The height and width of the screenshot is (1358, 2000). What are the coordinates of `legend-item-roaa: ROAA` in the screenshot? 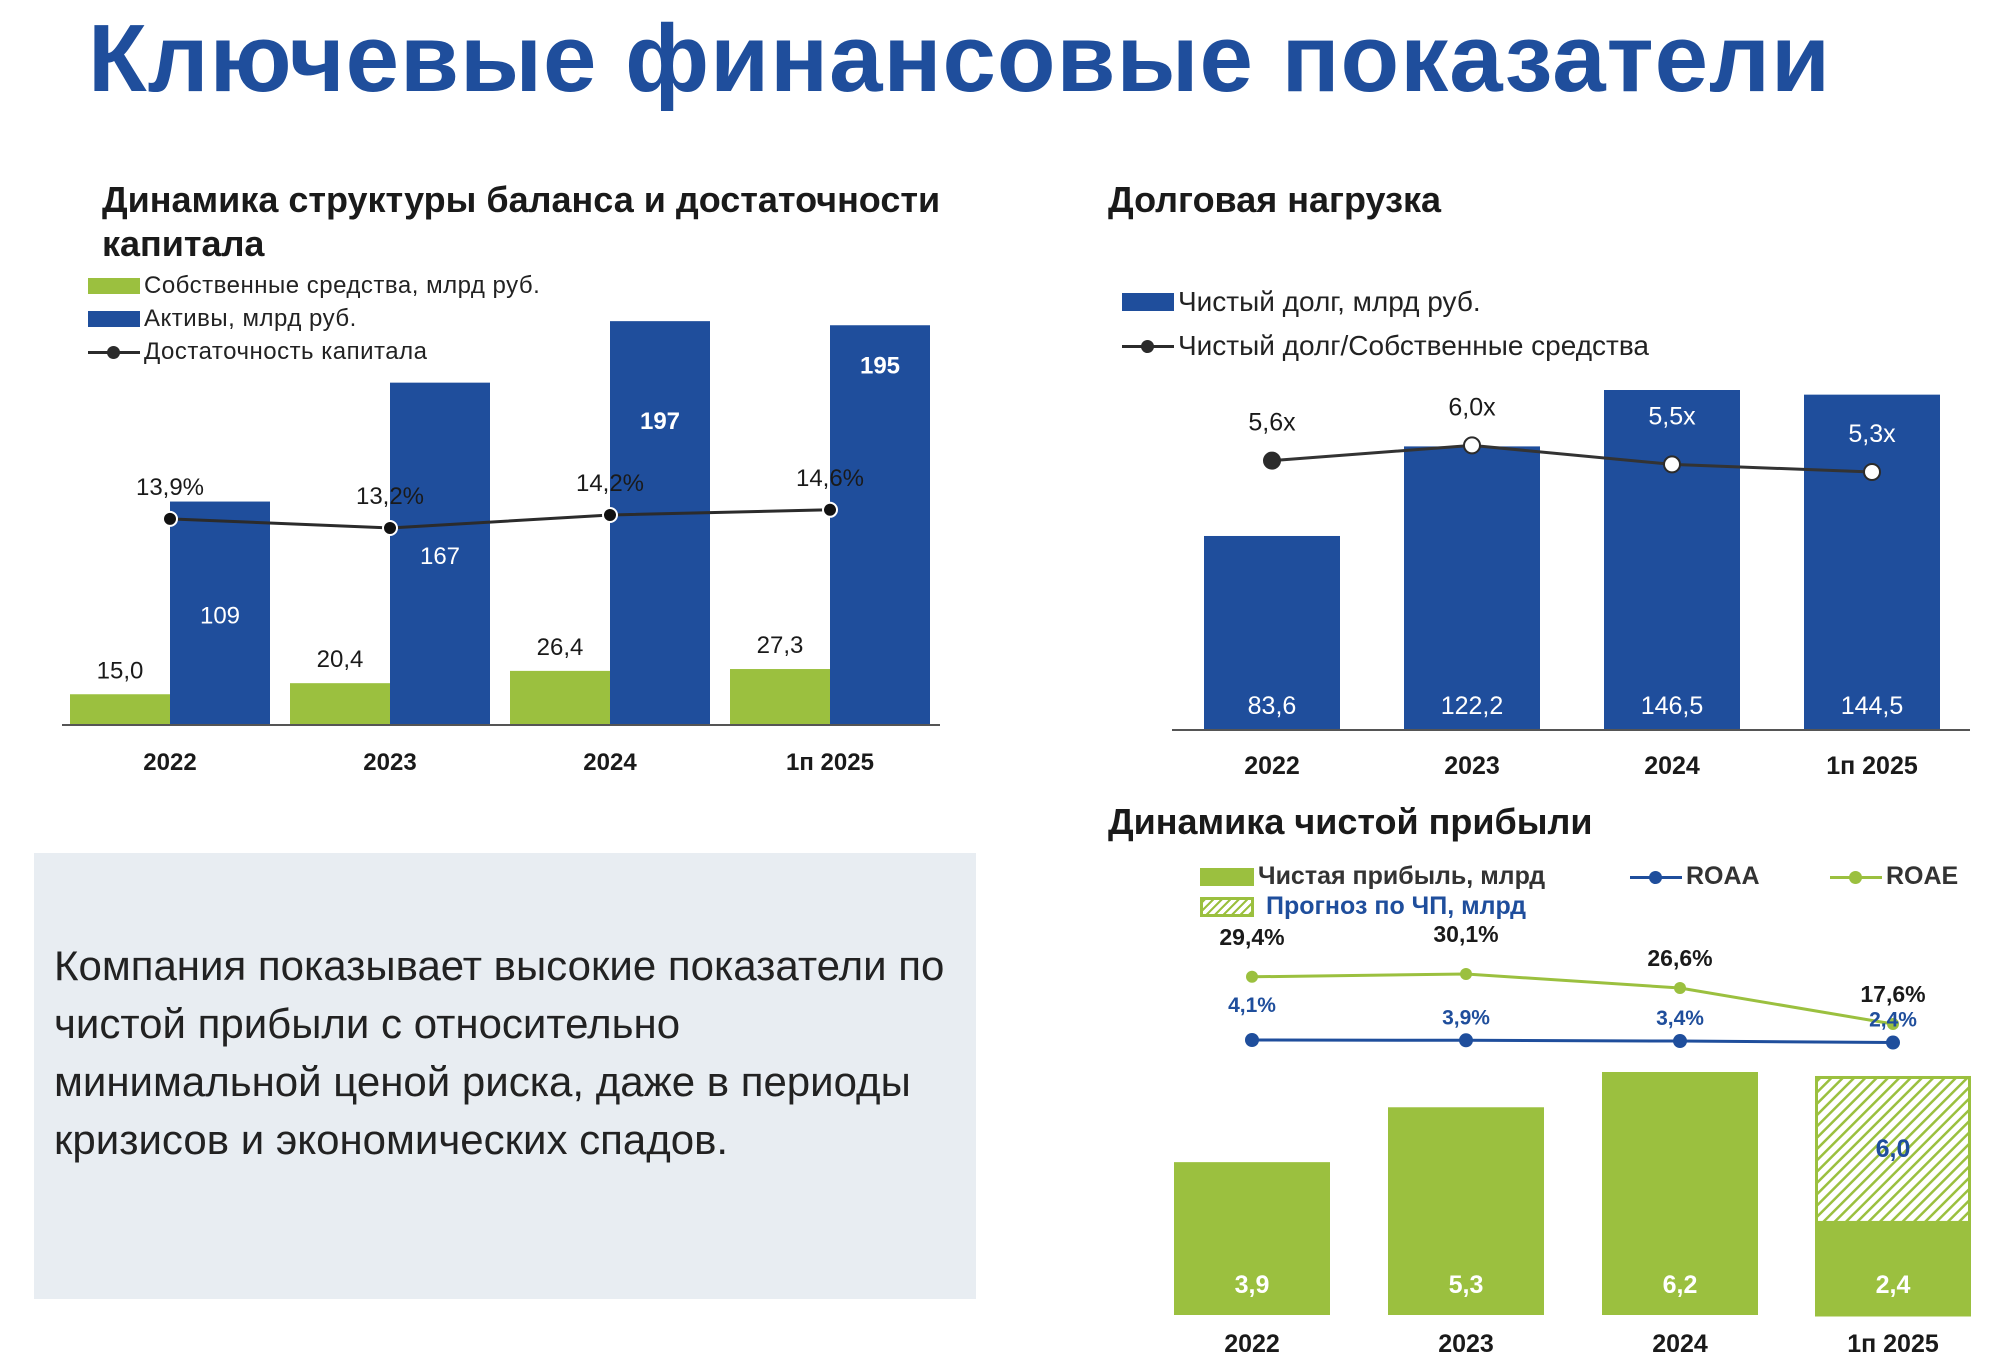 It's located at (1695, 876).